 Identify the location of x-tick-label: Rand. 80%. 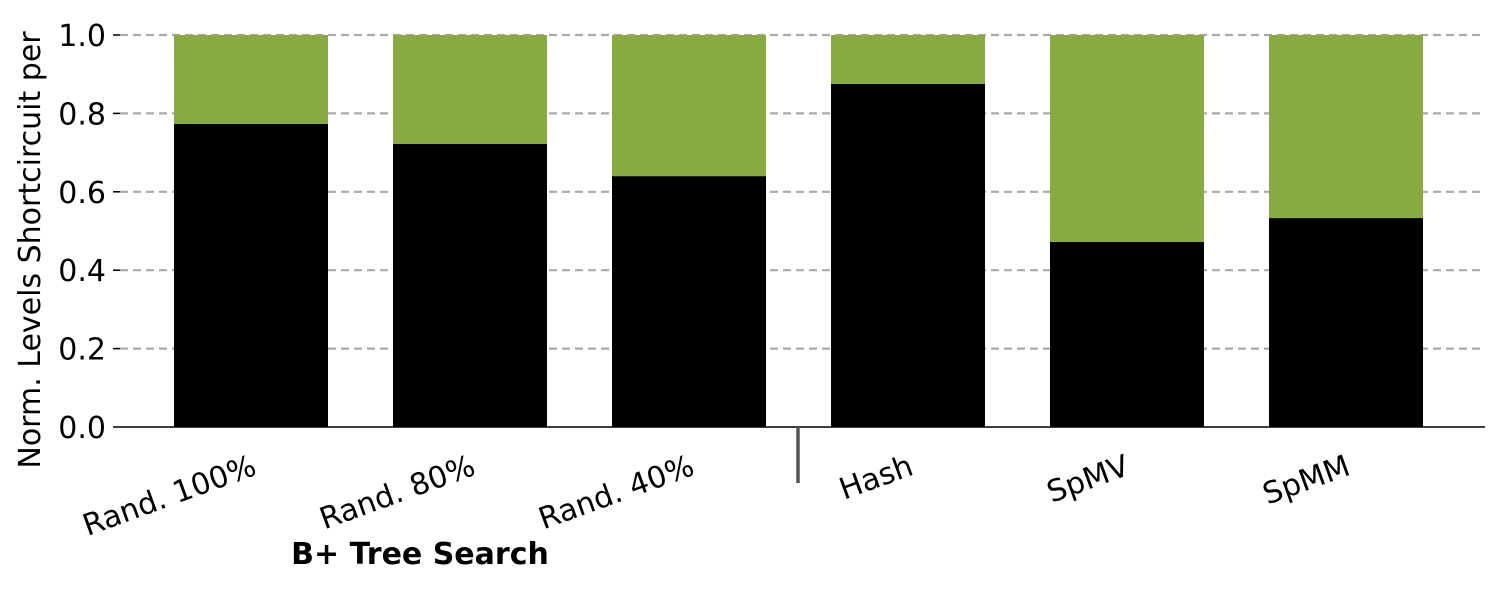
(397, 493).